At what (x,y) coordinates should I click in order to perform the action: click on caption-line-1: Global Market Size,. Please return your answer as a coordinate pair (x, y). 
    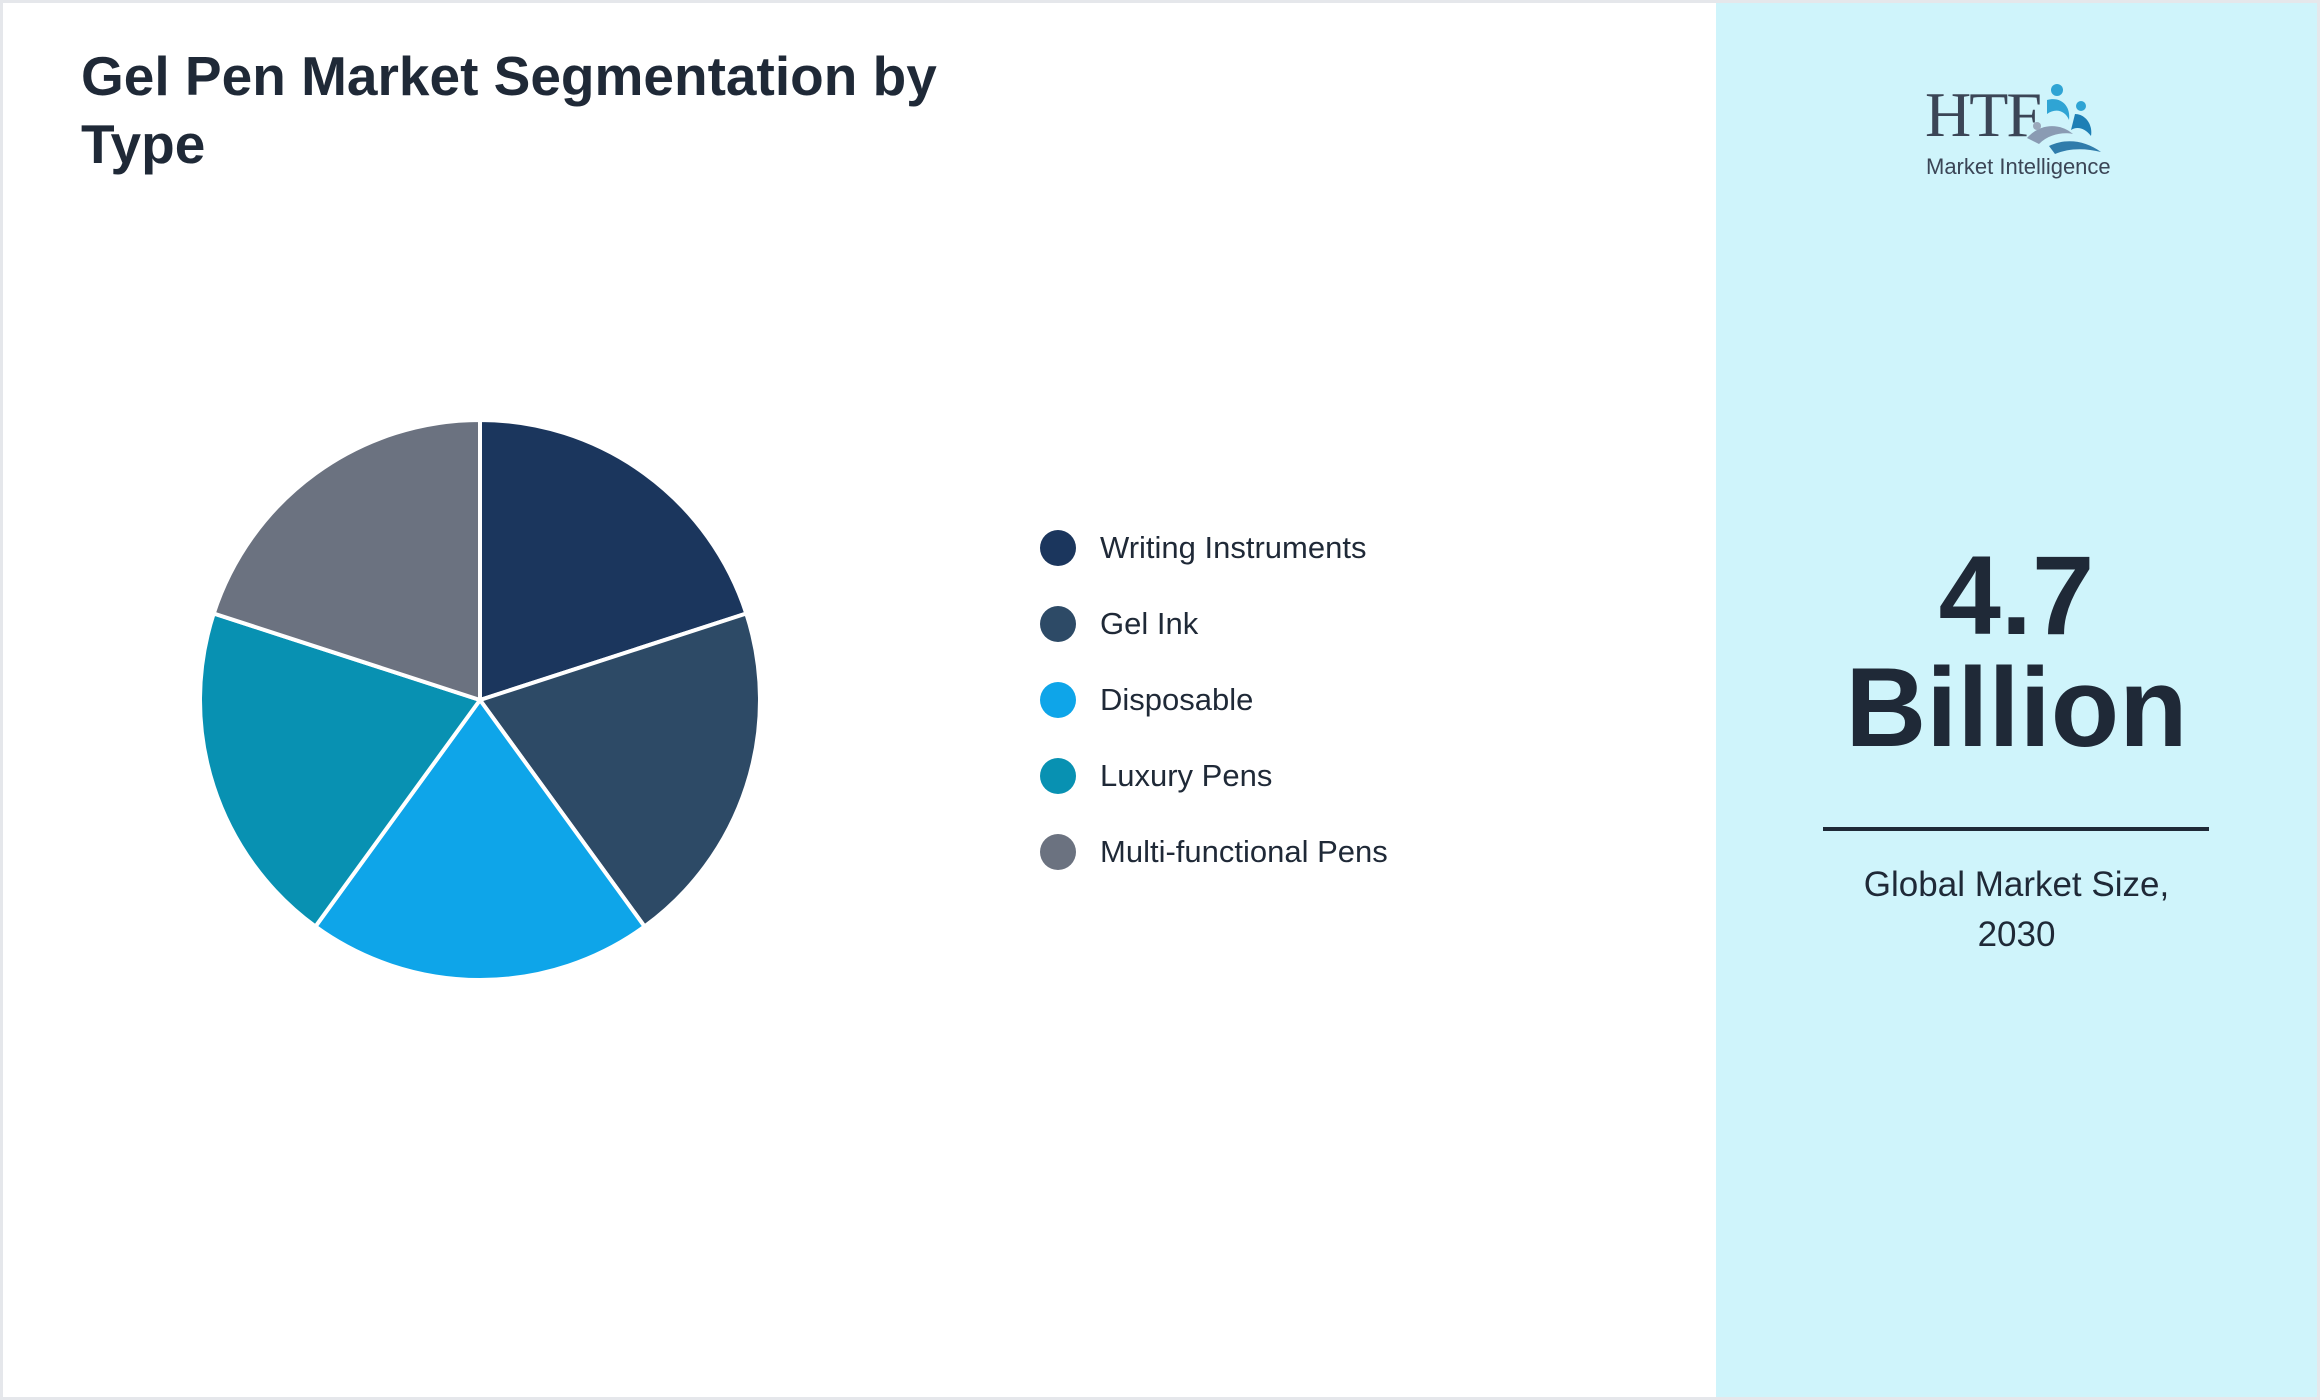
    Looking at the image, I should click on (2016, 884).